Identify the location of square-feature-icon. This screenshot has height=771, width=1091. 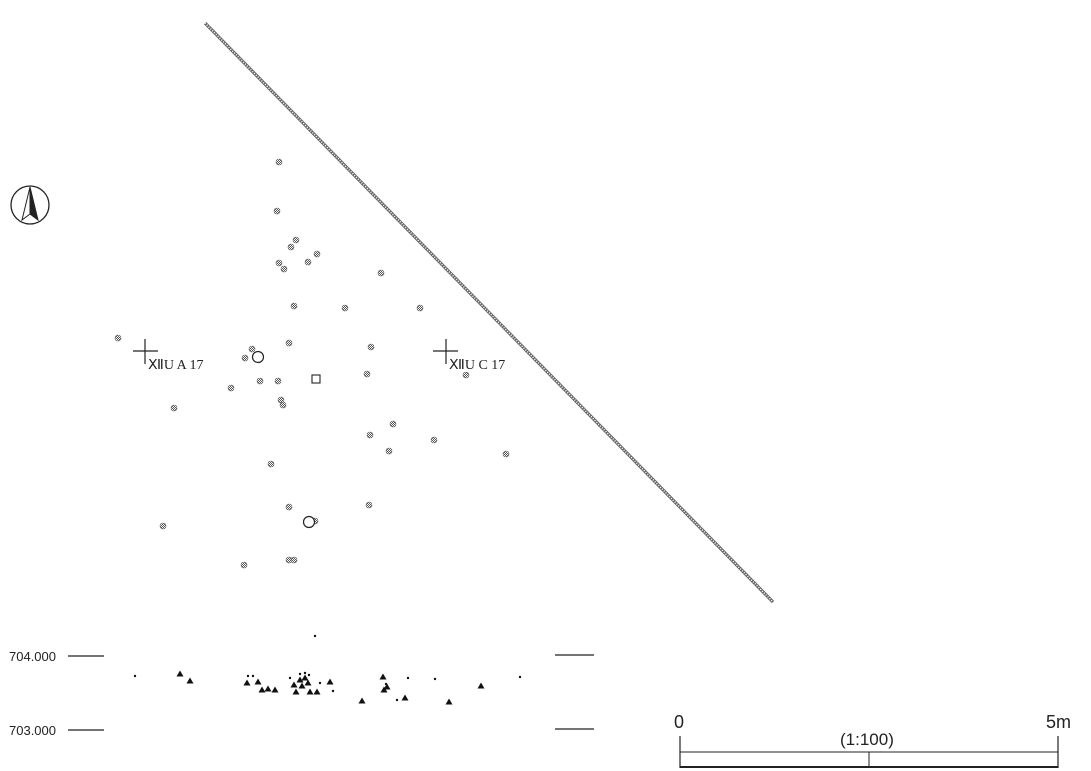
(316, 379).